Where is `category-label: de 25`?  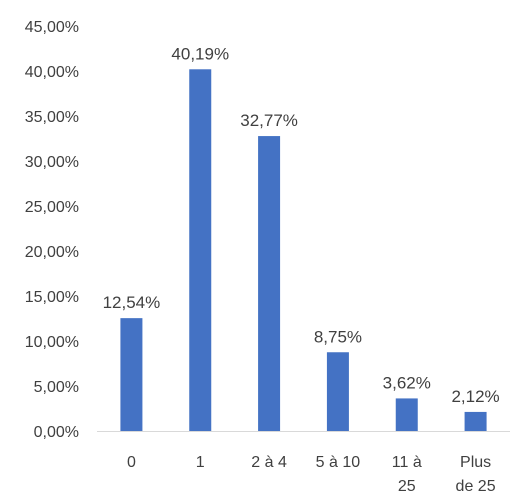 category-label: de 25 is located at coordinates (476, 486).